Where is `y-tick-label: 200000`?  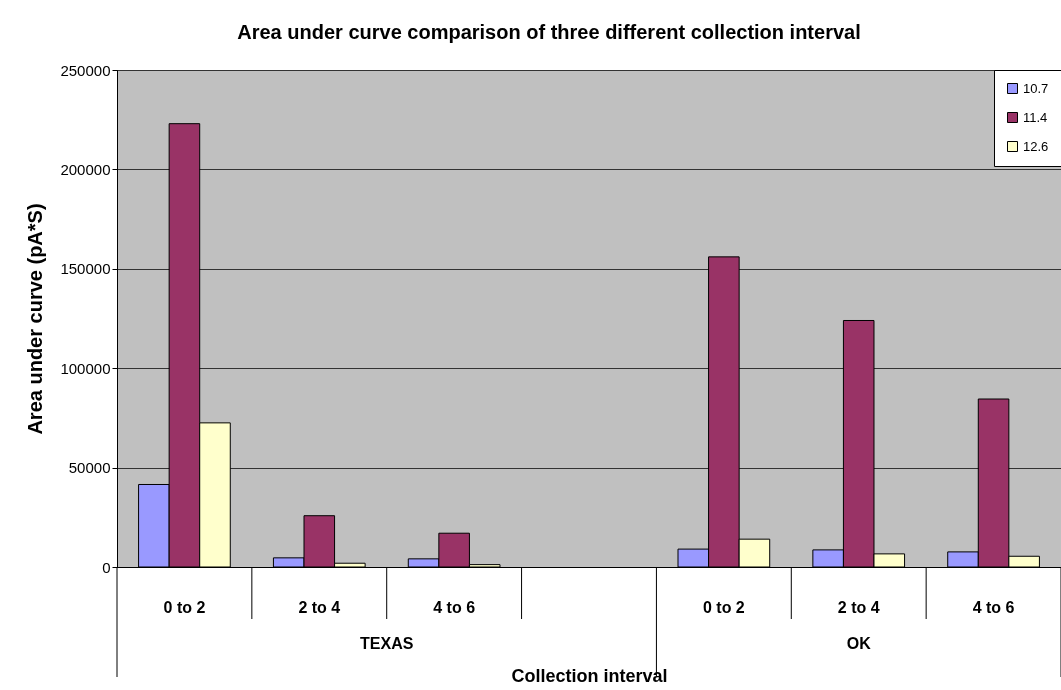 y-tick-label: 200000 is located at coordinates (85, 169).